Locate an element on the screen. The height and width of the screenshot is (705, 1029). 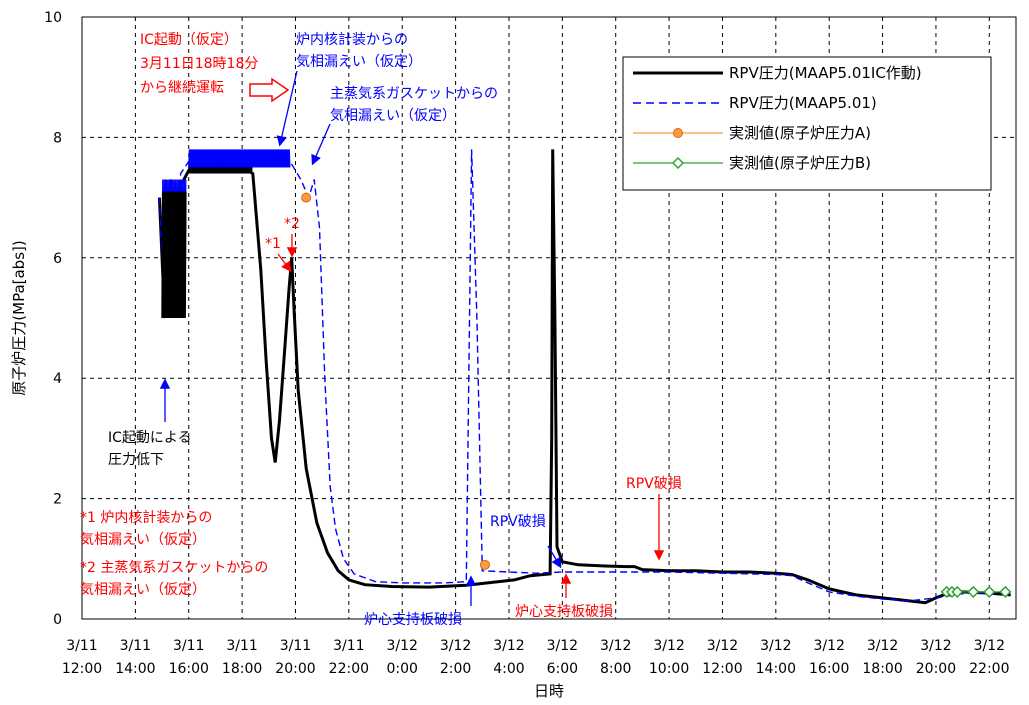
y-tick-label: 8 is located at coordinates (57, 138).